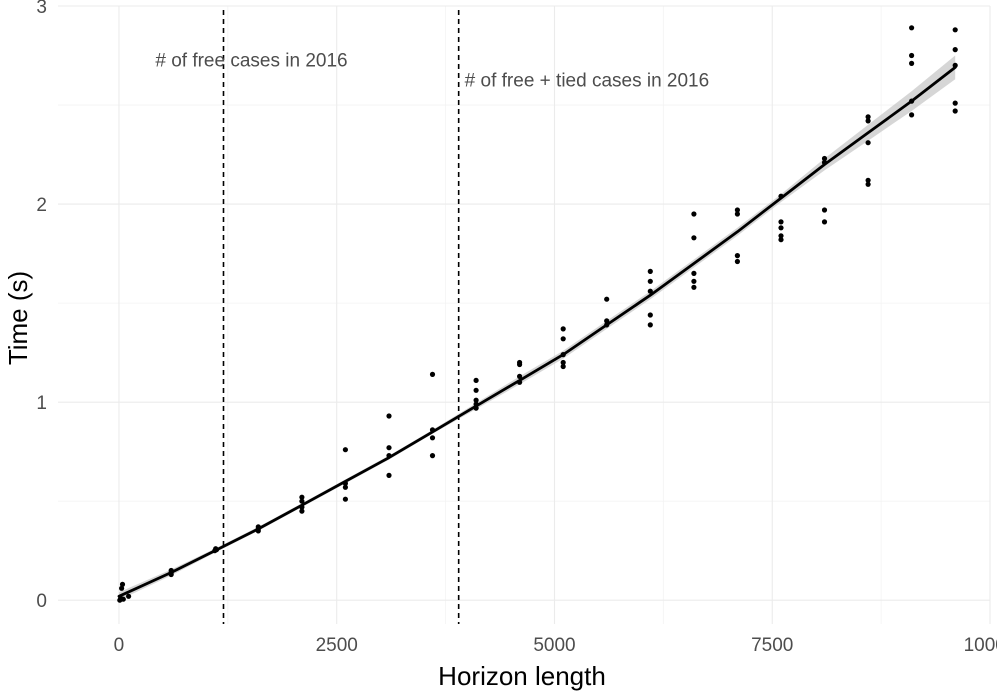 Image resolution: width=997 pixels, height=698 pixels. What do you see at coordinates (522, 676) in the screenshot?
I see `x-axis-title: Horizon length` at bounding box center [522, 676].